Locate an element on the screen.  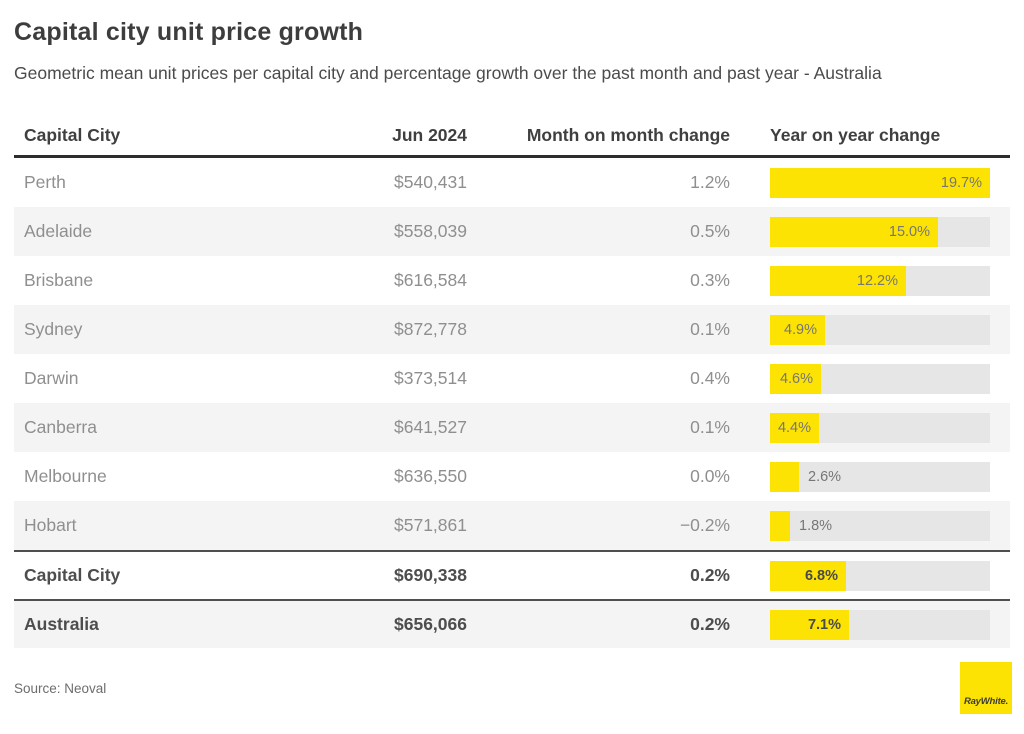
yoy-bar-label: 19.7% is located at coordinates (961, 182).